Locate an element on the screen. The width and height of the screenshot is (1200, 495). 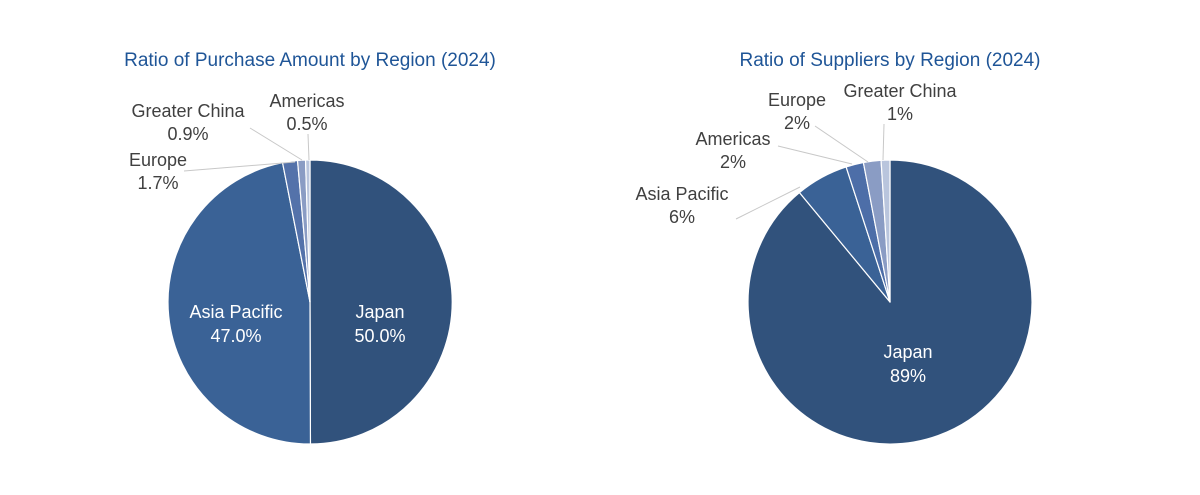
slice-value-asia-pacific: 47.0% is located at coordinates (235, 336).